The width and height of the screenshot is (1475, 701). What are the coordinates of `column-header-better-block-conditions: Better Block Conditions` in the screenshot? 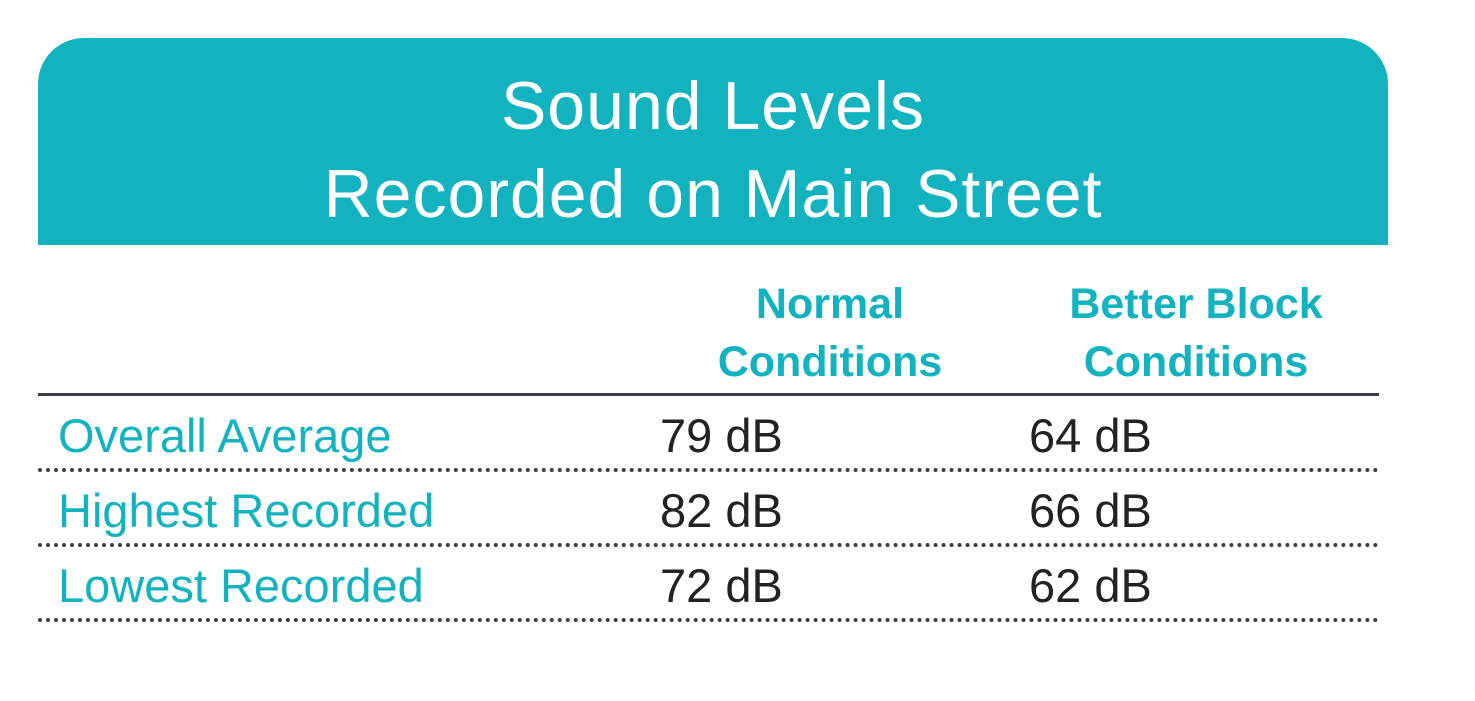 It's located at (1196, 333).